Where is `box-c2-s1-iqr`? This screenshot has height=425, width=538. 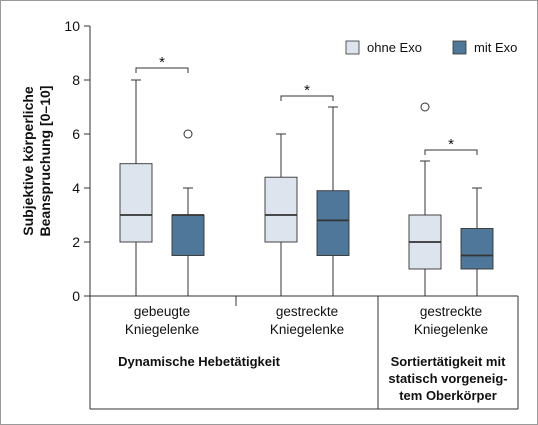 box-c2-s1-iqr is located at coordinates (477, 249).